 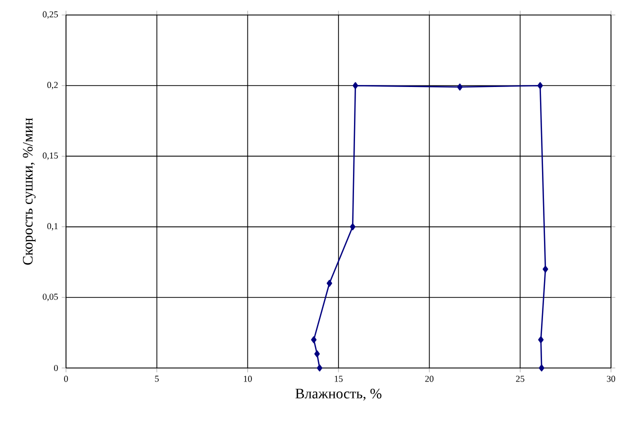 What do you see at coordinates (248, 379) in the screenshot?
I see `x-tick-label: 10` at bounding box center [248, 379].